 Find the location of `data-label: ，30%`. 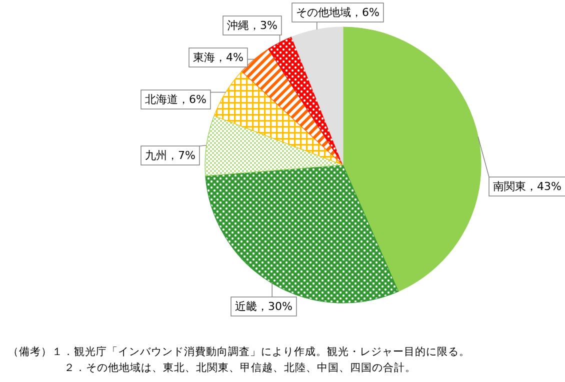

data-label: ，30% is located at coordinates (274, 306).